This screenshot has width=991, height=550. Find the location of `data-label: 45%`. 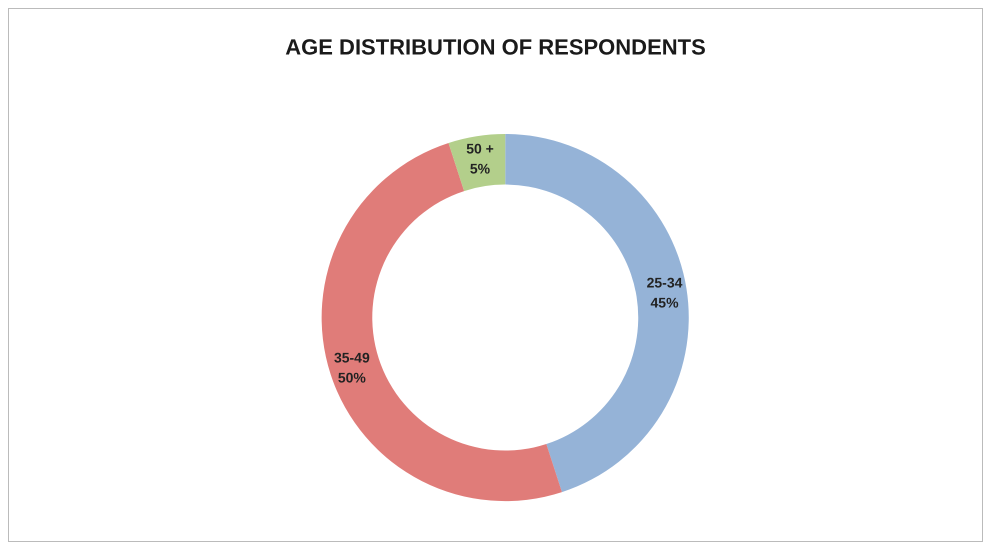

data-label: 45% is located at coordinates (665, 302).